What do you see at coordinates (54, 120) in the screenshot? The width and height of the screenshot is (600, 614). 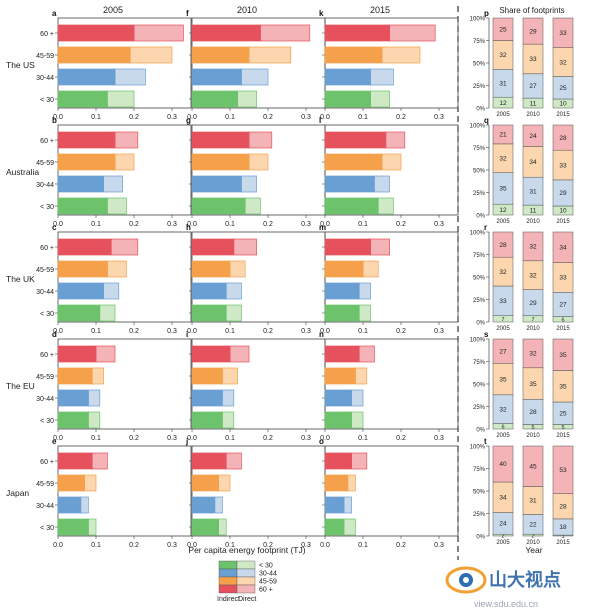 I see `panel-letter: b` at bounding box center [54, 120].